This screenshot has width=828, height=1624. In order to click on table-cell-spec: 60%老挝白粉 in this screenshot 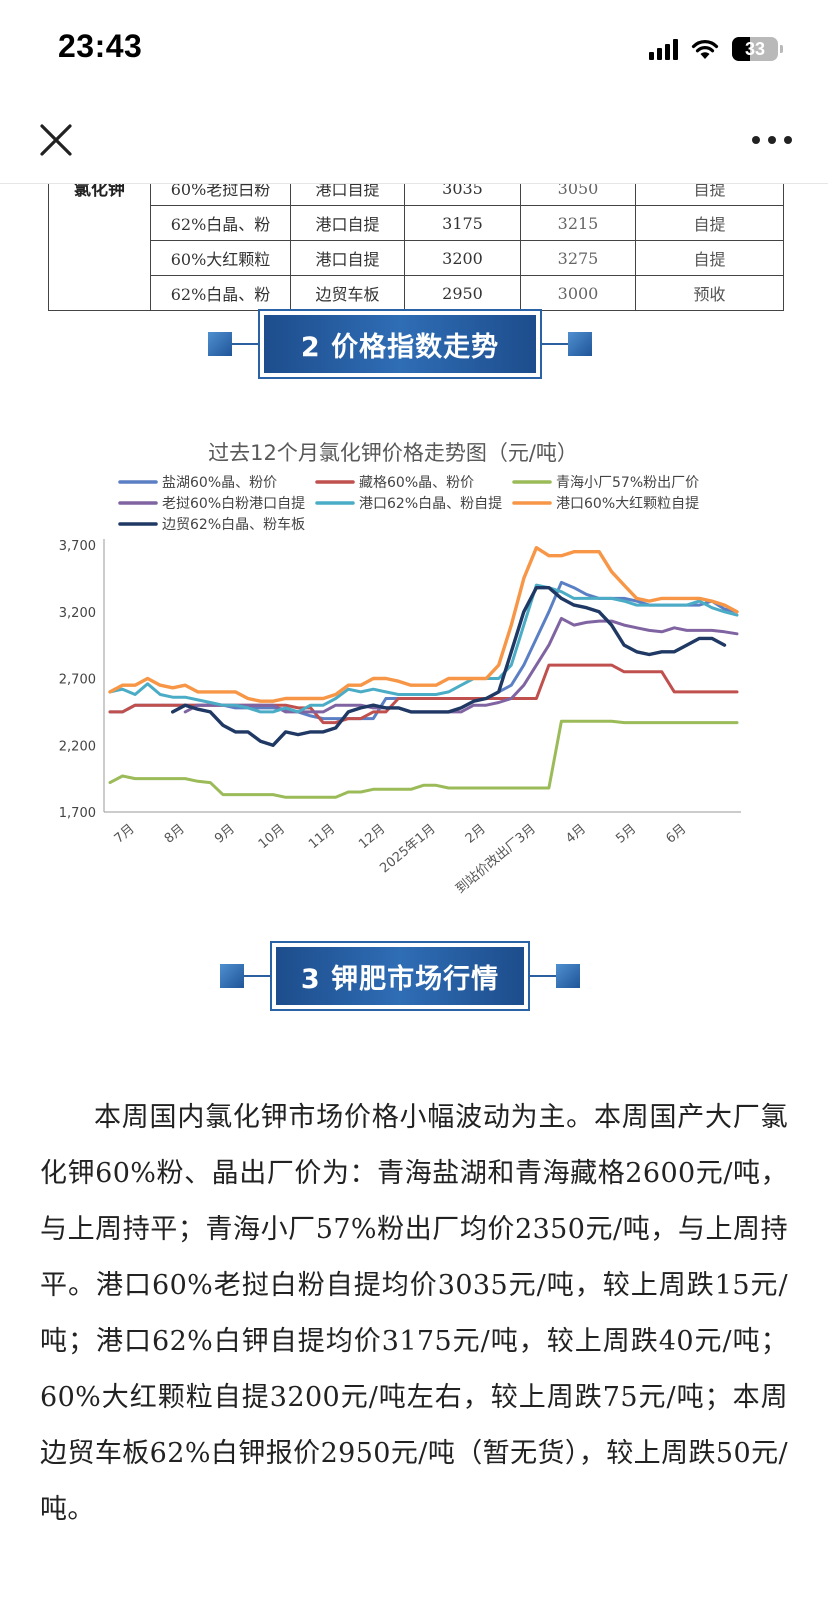, I will do `click(220, 195)`.